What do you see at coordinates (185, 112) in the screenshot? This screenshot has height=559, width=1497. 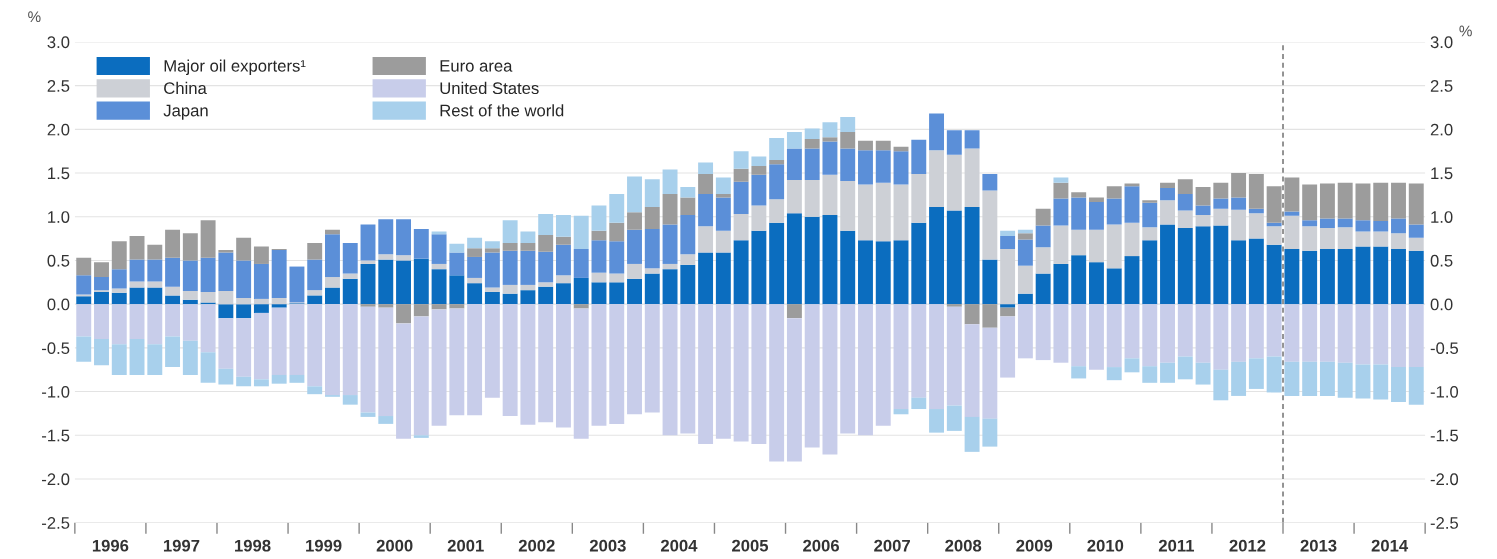 I see `legend-label: Japan` at bounding box center [185, 112].